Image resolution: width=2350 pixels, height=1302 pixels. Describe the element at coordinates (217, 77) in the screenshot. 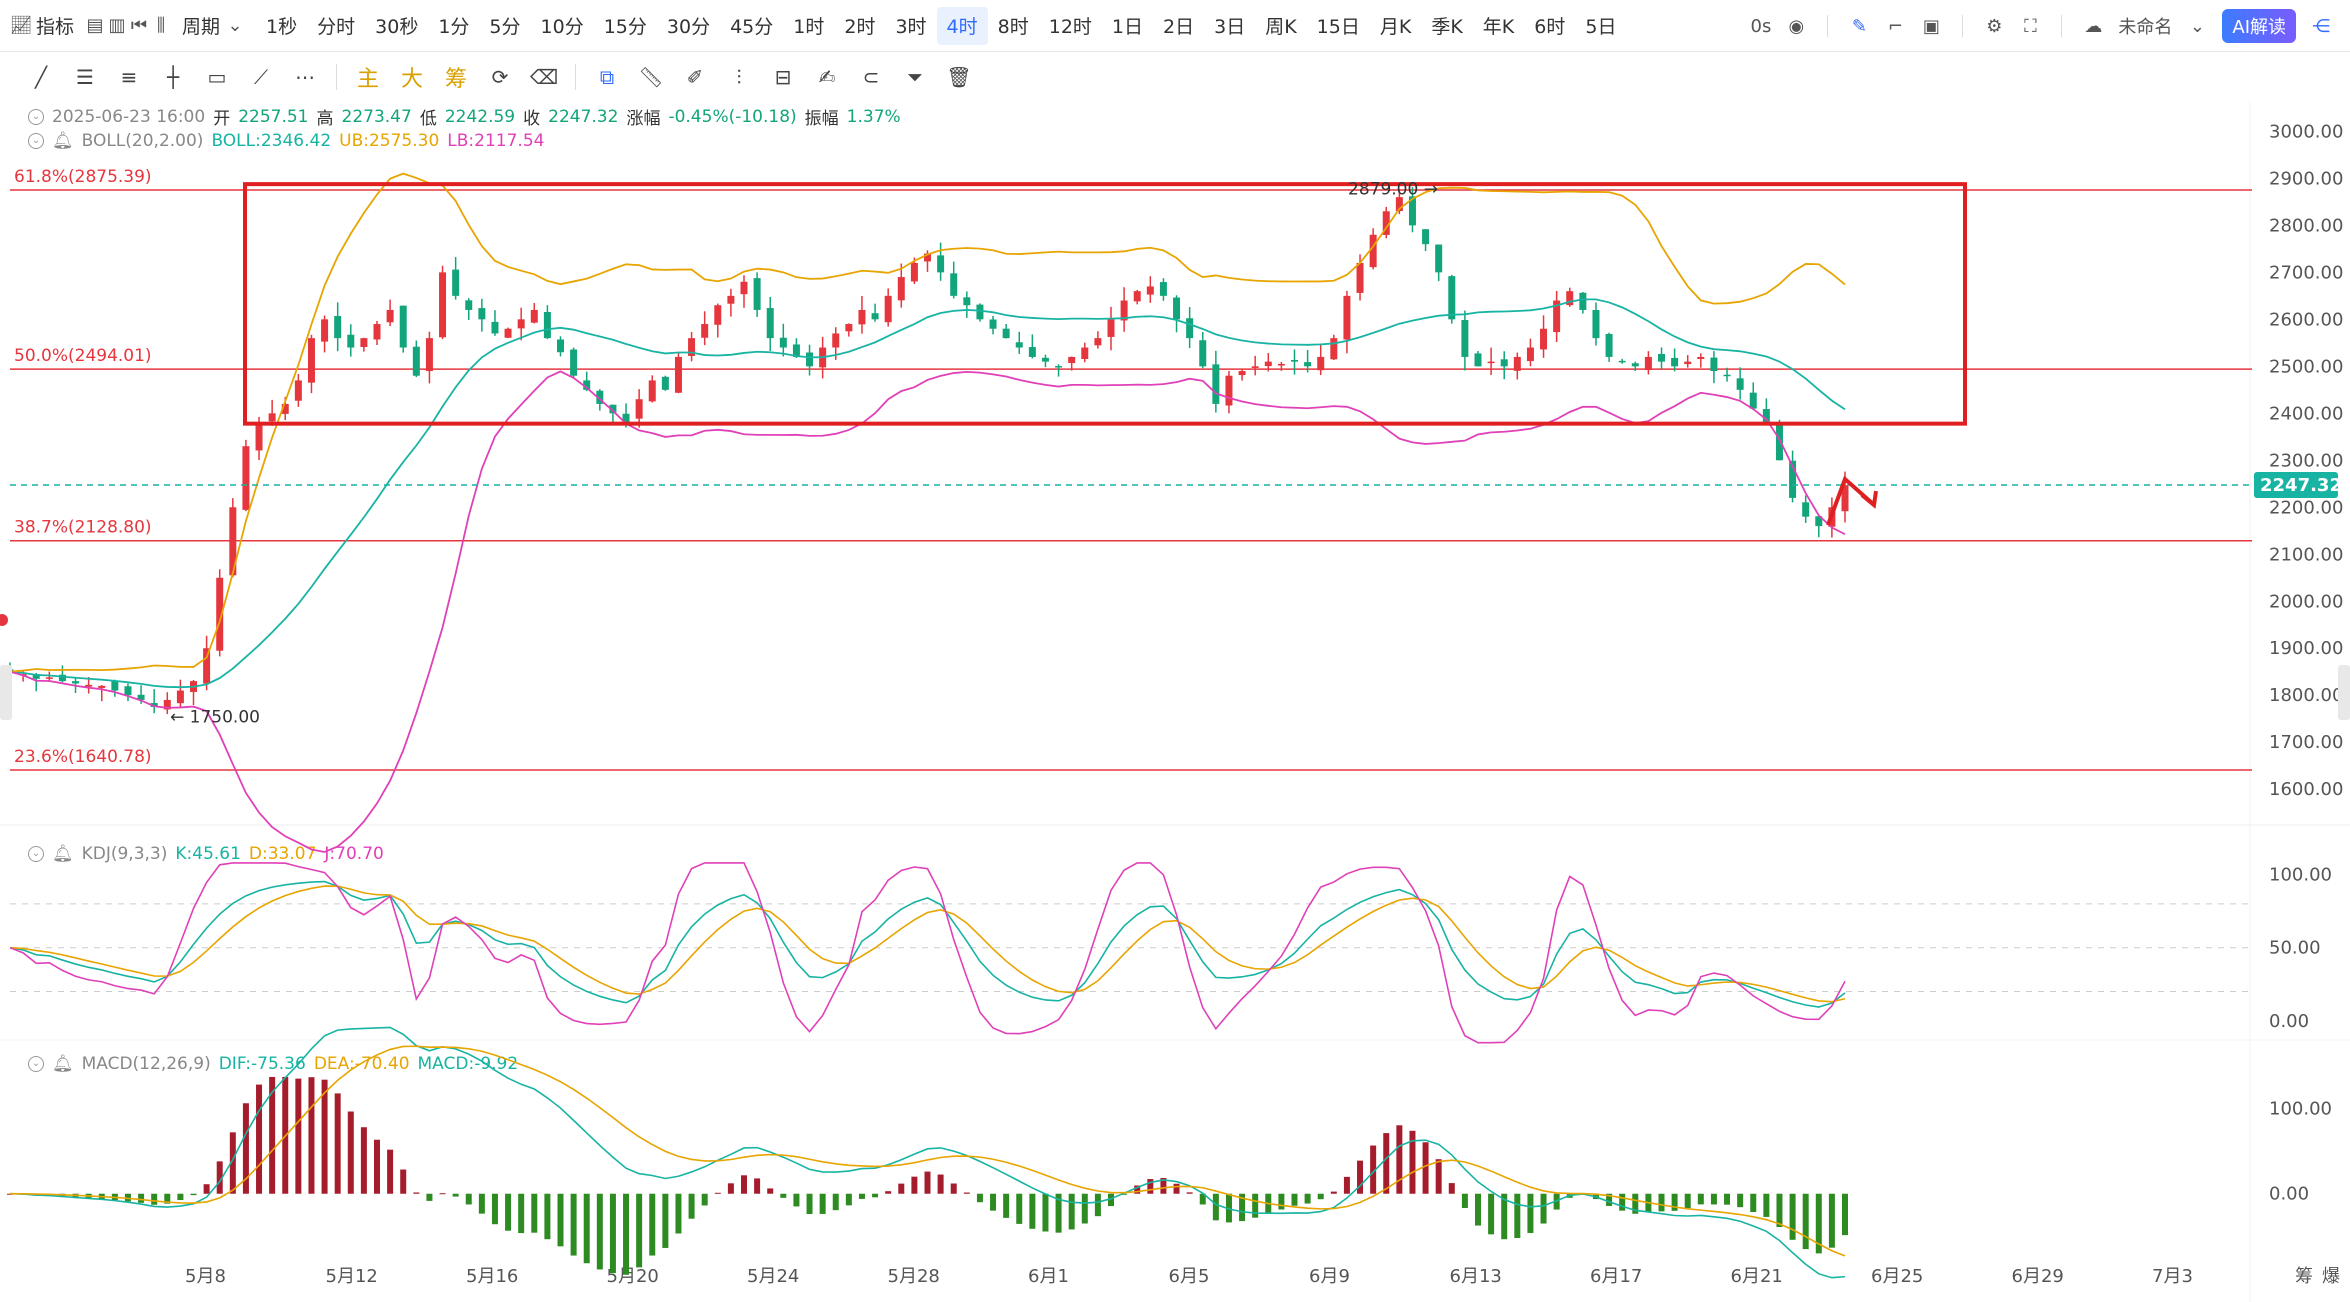

I see `rectangle-icon: ▭` at that location.